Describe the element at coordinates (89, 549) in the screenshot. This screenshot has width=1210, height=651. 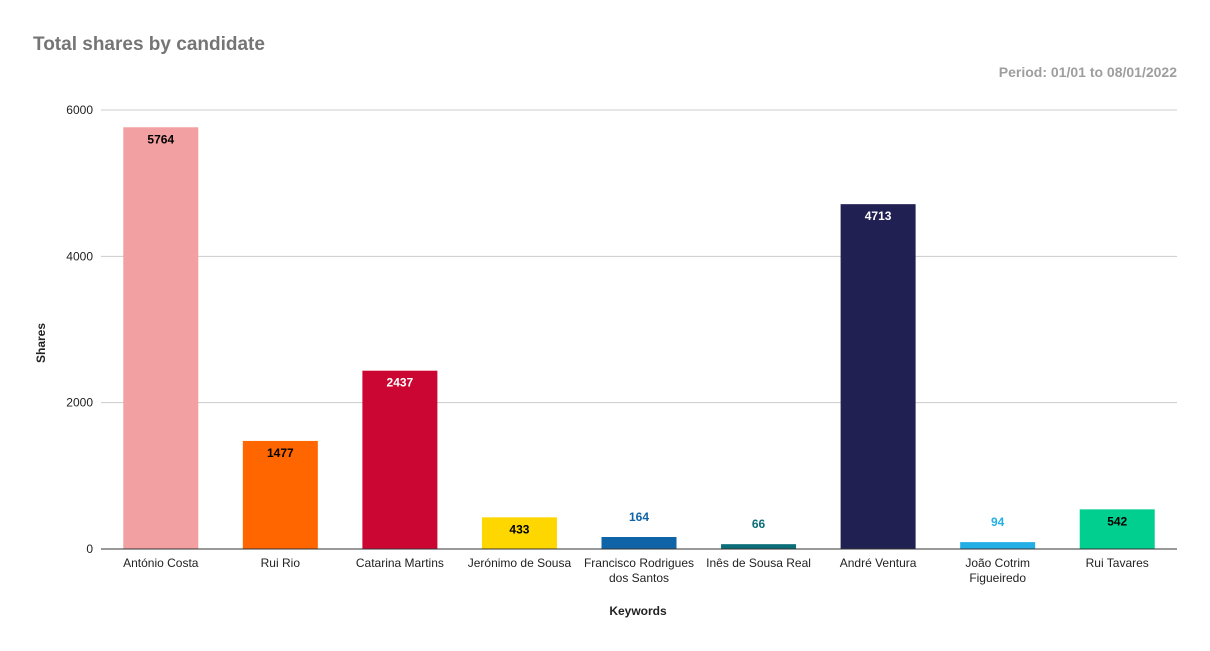
I see `y-tick-label: 0` at that location.